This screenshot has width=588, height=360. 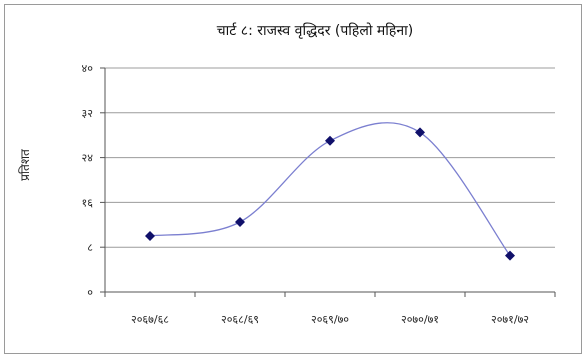 I want to click on y-tick-label-0: ०, so click(x=90, y=292).